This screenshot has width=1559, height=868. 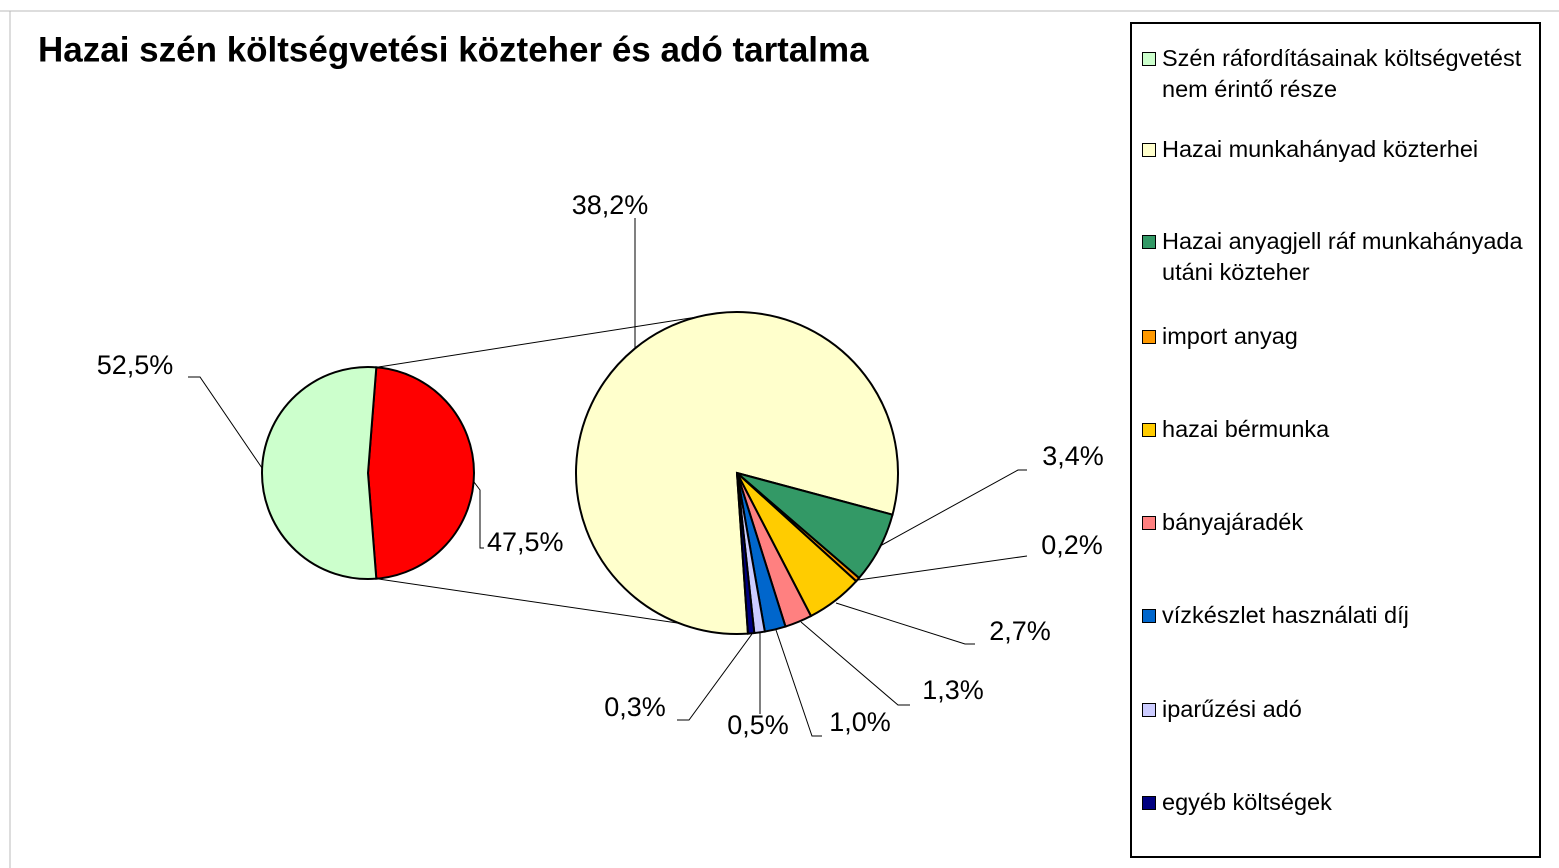 I want to click on legend-label: import anyag, so click(x=1230, y=336).